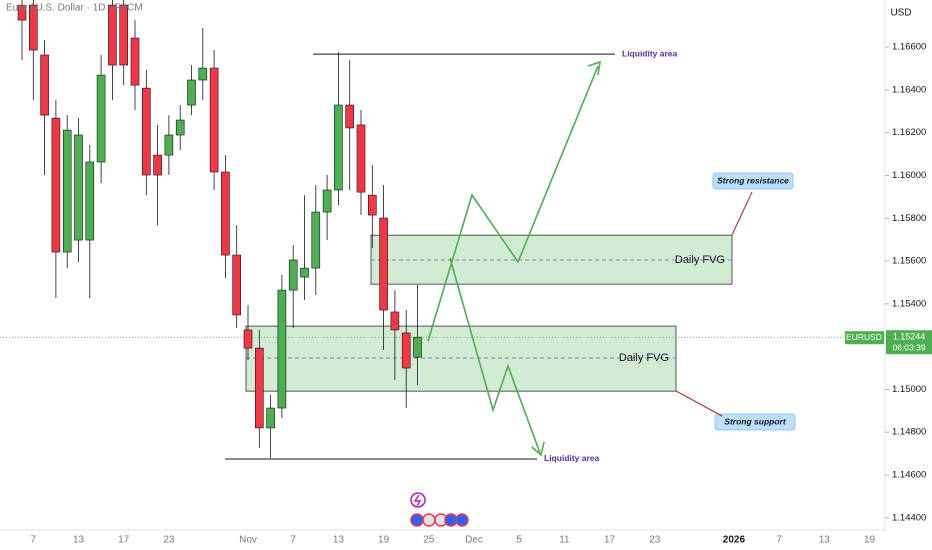 Image resolution: width=932 pixels, height=550 pixels. I want to click on x-tick-label: Dec, so click(474, 540).